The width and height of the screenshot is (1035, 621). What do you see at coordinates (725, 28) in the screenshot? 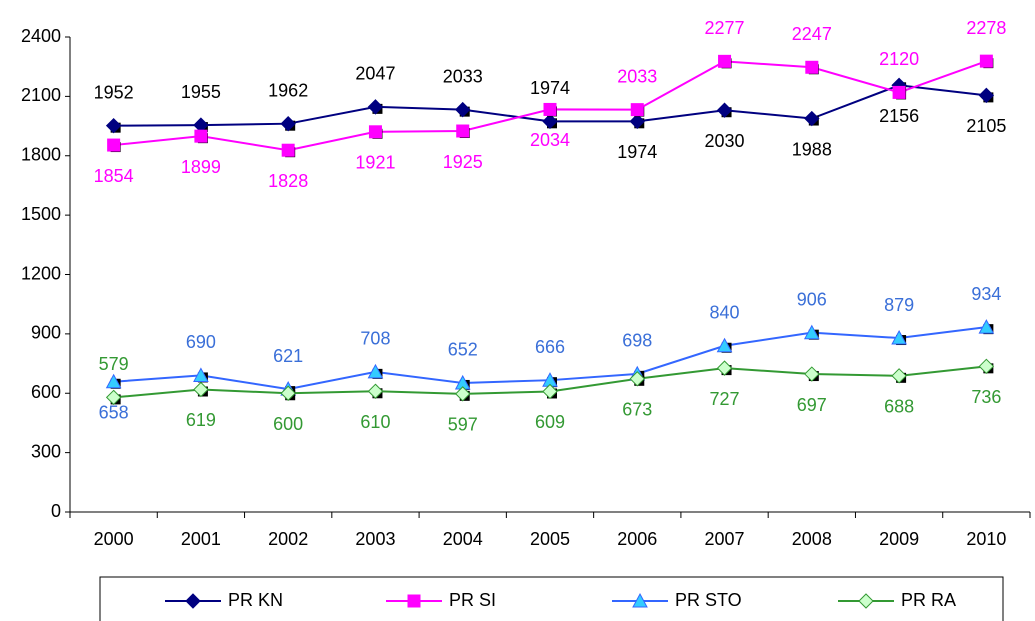
I see `data-label: 2277` at bounding box center [725, 28].